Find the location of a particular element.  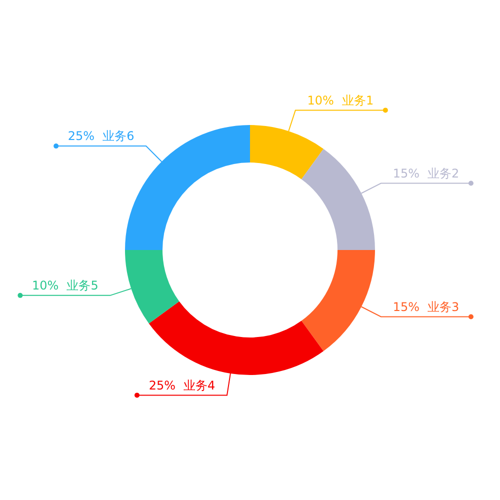

slice-label: 业务3 is located at coordinates (443, 307).